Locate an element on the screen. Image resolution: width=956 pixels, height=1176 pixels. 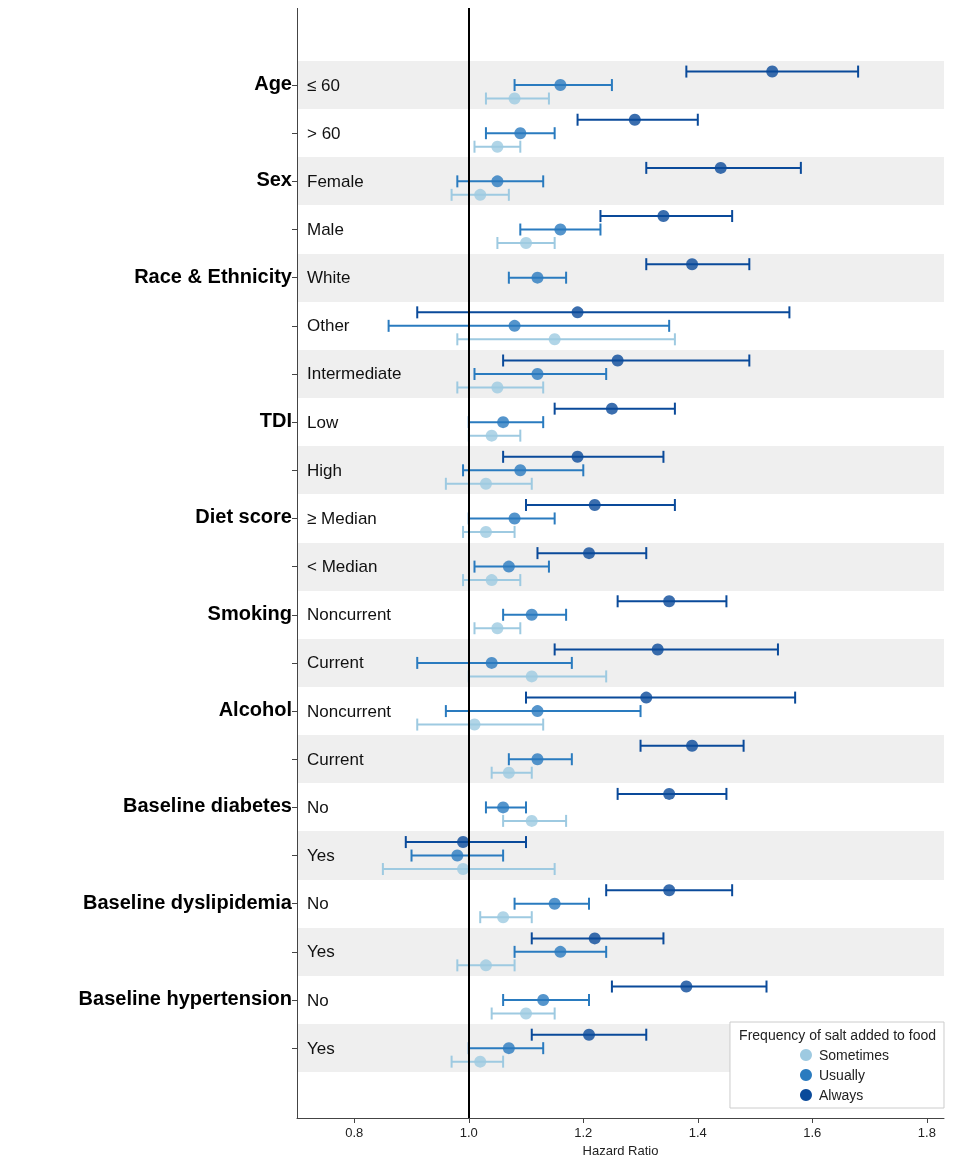
x-tick-label: 1.6 is located at coordinates (812, 1132).